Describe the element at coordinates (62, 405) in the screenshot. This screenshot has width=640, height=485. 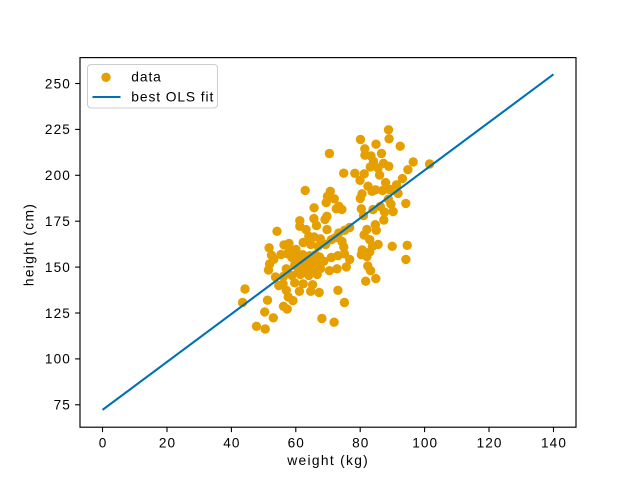
I see `svg-text: 75` at that location.